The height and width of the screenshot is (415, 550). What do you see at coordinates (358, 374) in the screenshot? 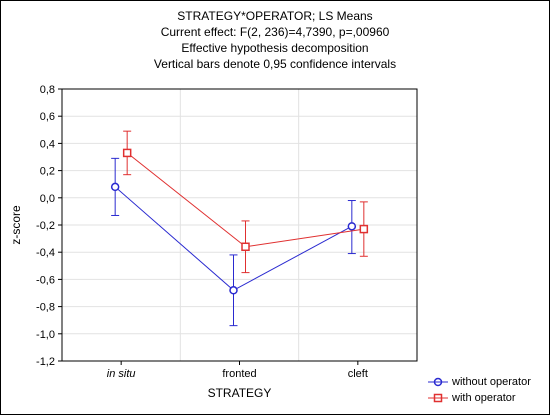
I see `x-tick-label: cleft` at bounding box center [358, 374].